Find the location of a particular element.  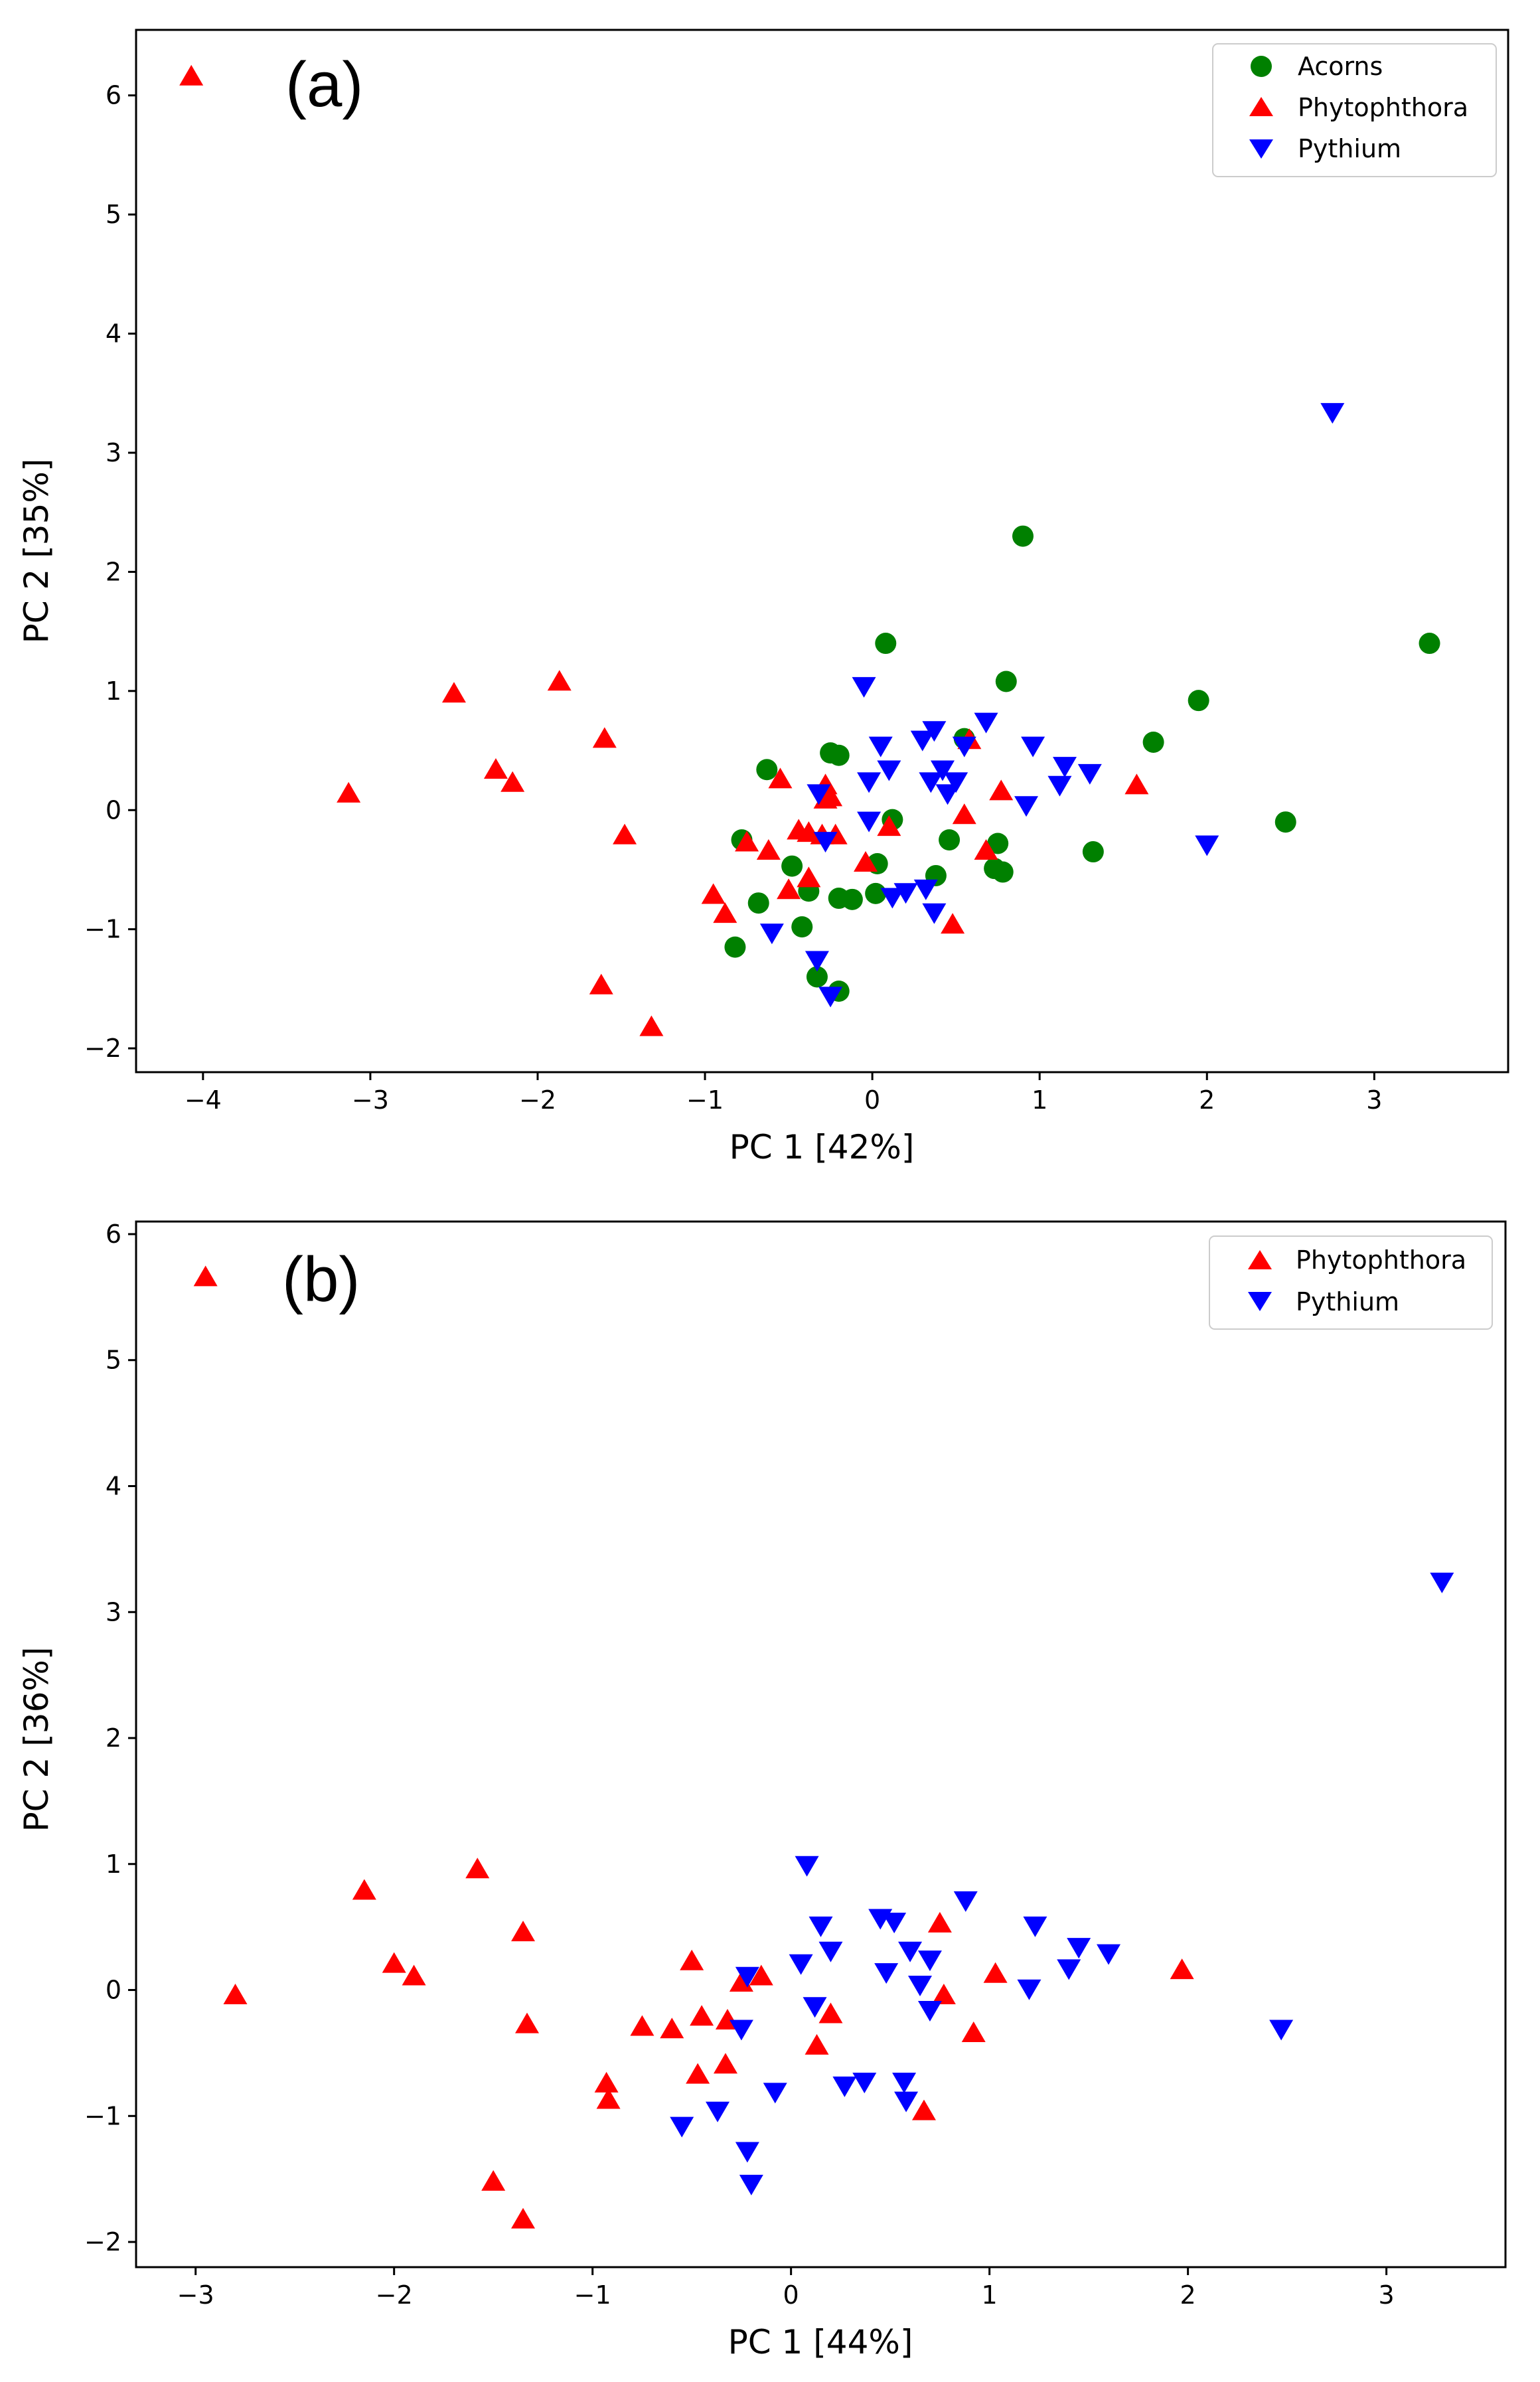

legend-marker-pythium is located at coordinates (1261, 149).